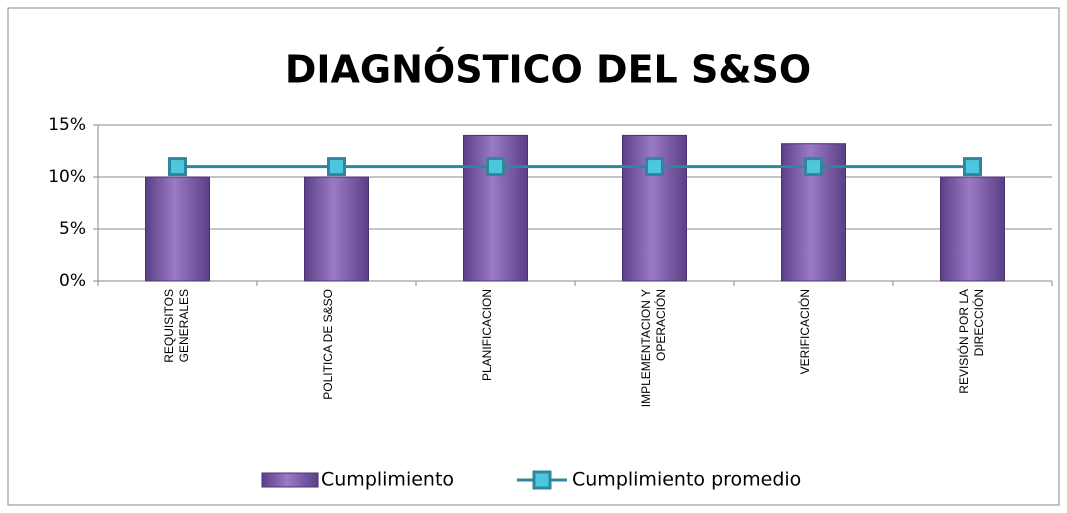  Describe the element at coordinates (686, 480) in the screenshot. I see `legend-label: Cumplimiento promedio` at that location.